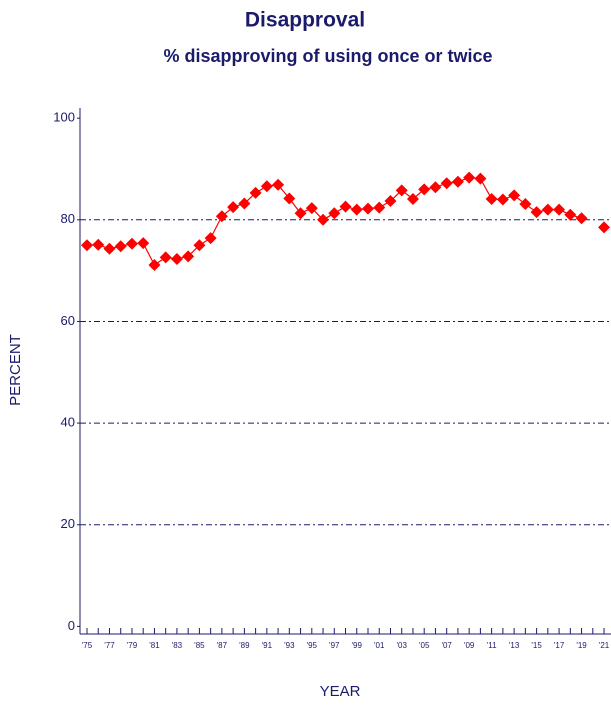 The image size is (611, 706). Describe the element at coordinates (68, 320) in the screenshot. I see `y-tick-label: 60` at that location.